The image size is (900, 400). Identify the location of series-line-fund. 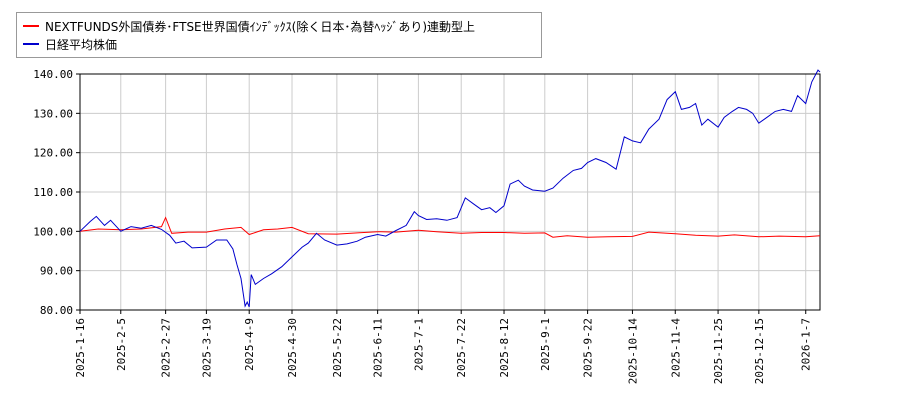
(450, 227).